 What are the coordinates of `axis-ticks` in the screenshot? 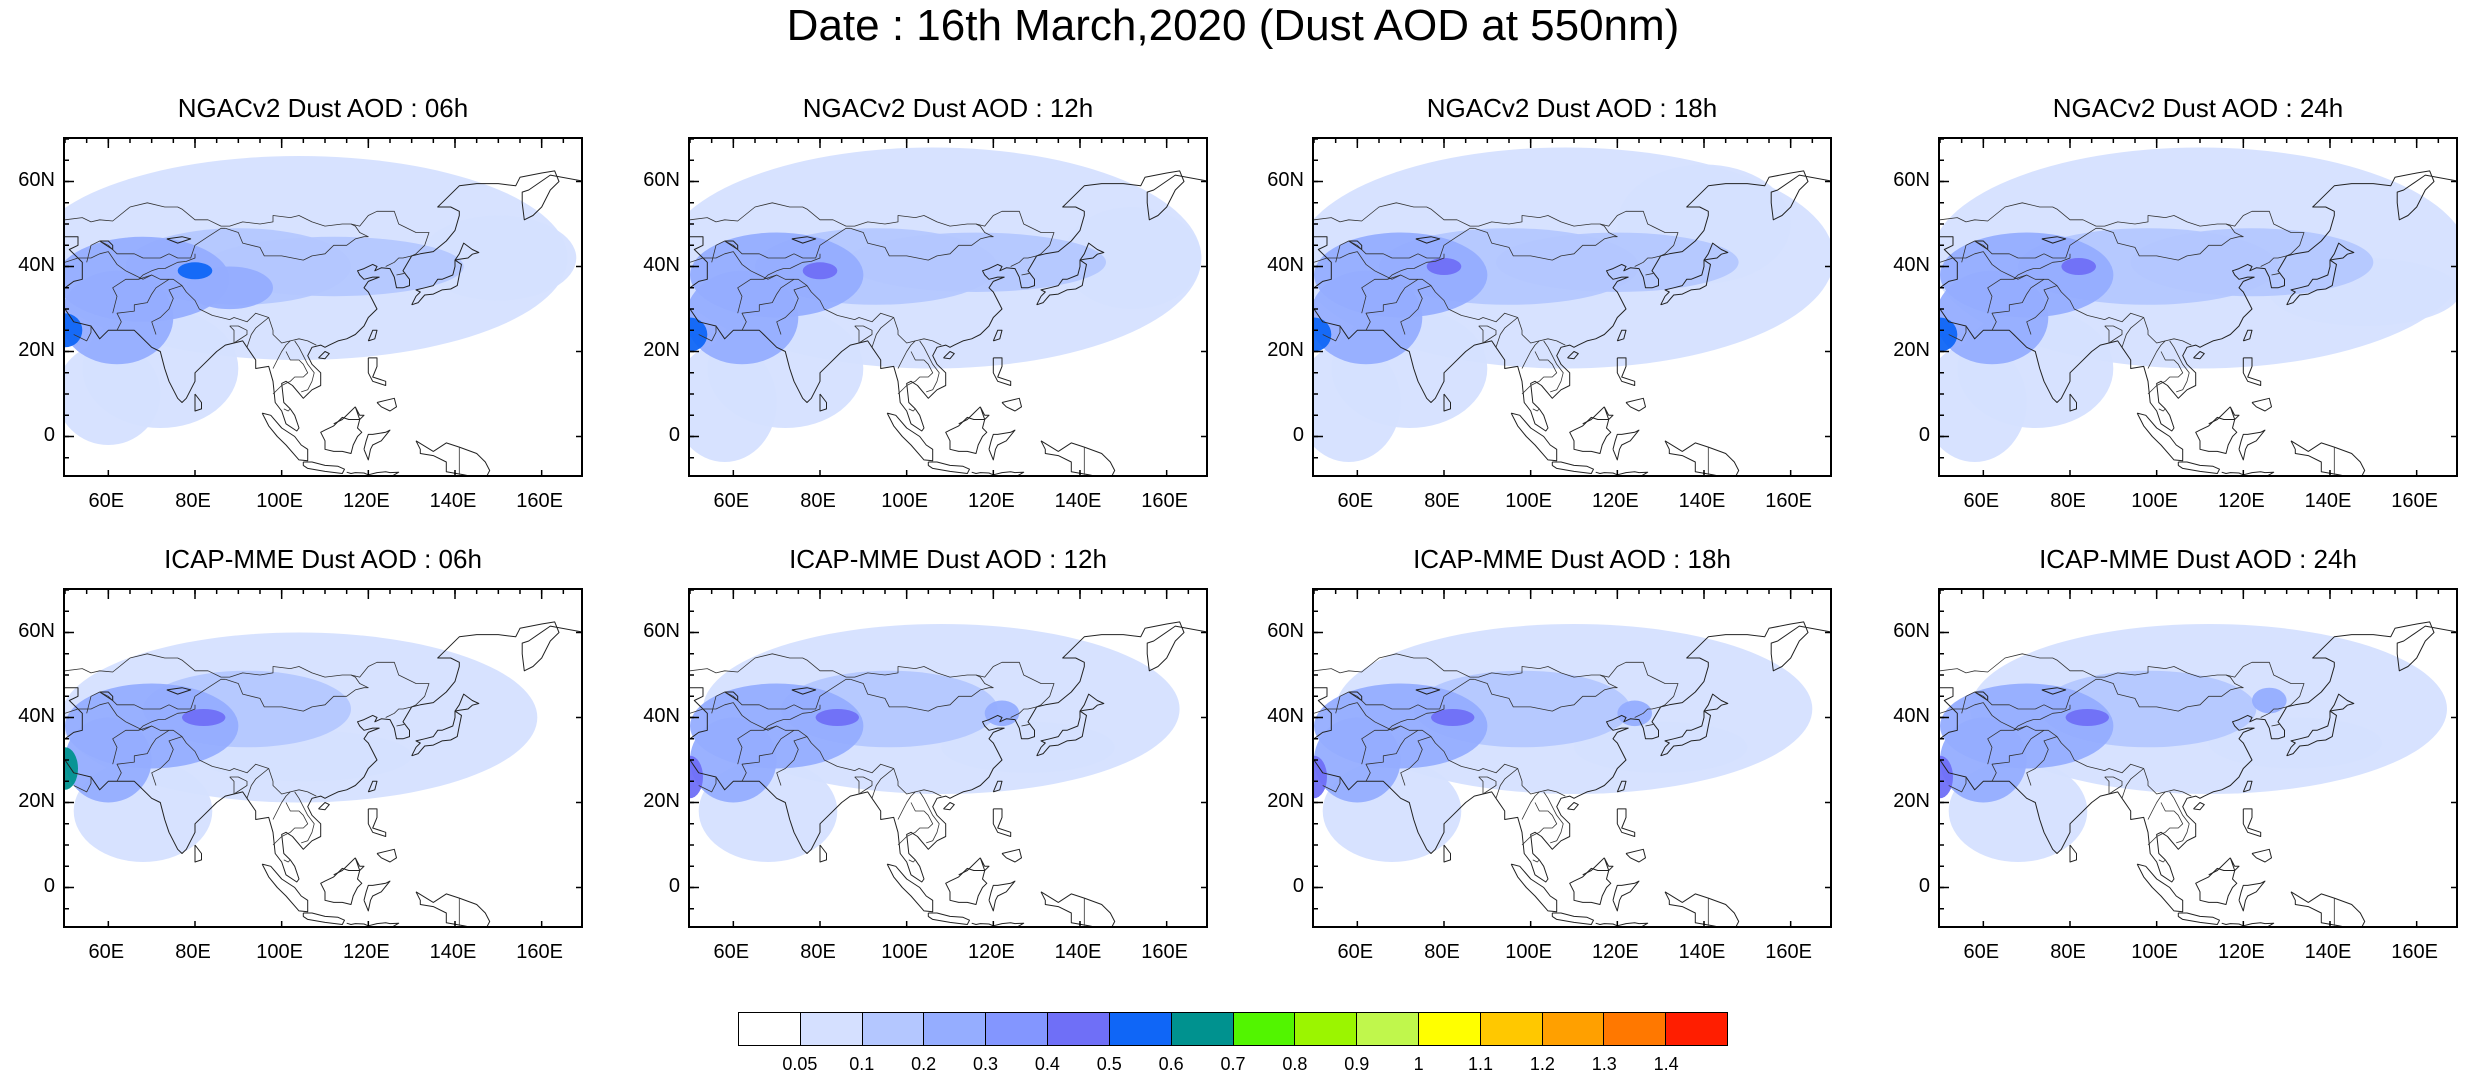 It's located at (323, 307).